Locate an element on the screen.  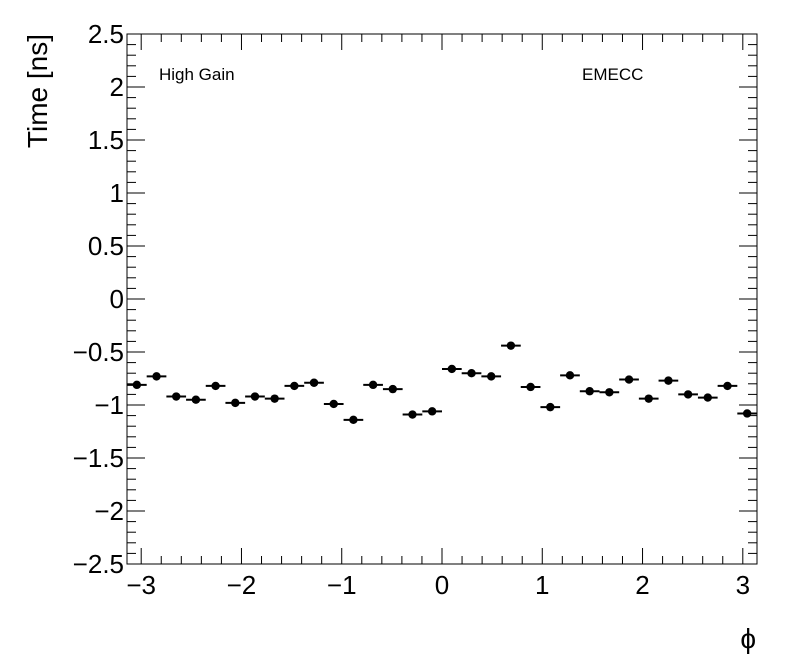
y-tick-label: 1.5 is located at coordinates (106, 140).